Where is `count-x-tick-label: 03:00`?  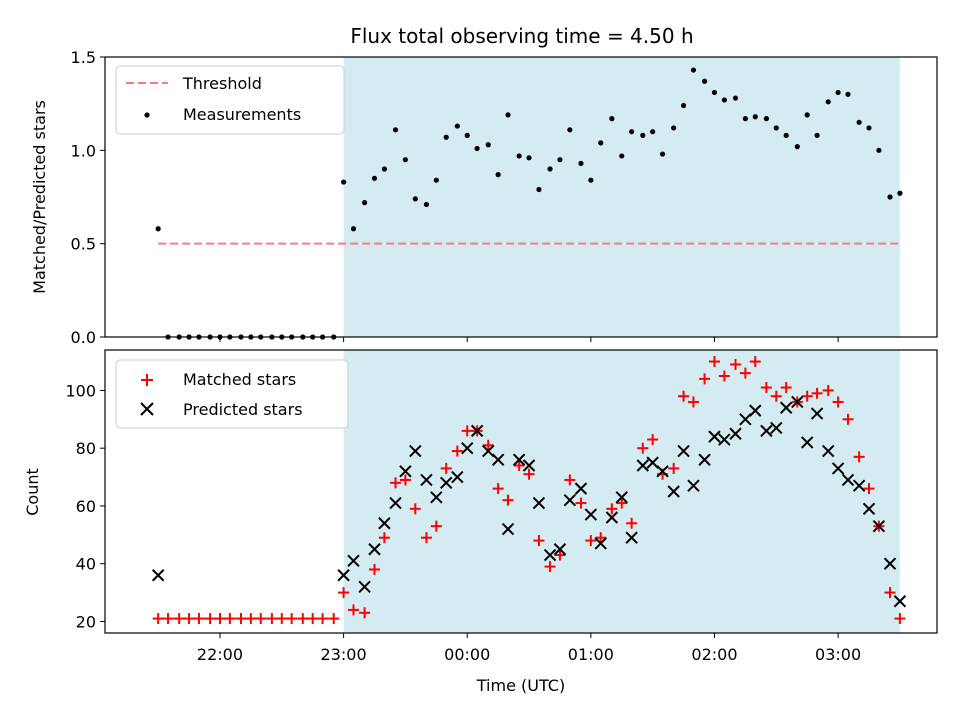 count-x-tick-label: 03:00 is located at coordinates (838, 654).